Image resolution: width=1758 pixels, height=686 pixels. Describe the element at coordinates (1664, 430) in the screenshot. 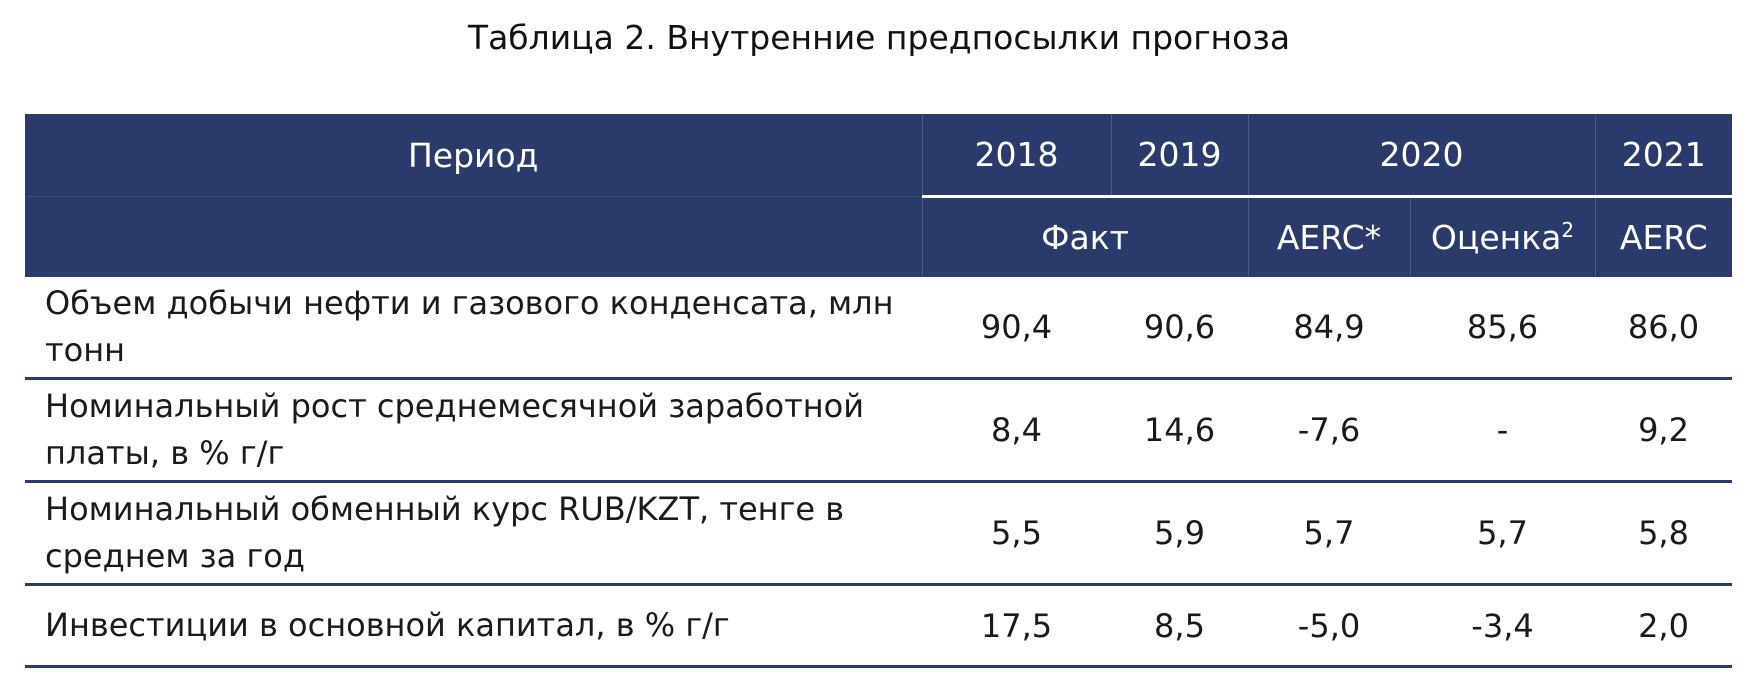

I see `cell-2021-aerc: 9,2` at that location.